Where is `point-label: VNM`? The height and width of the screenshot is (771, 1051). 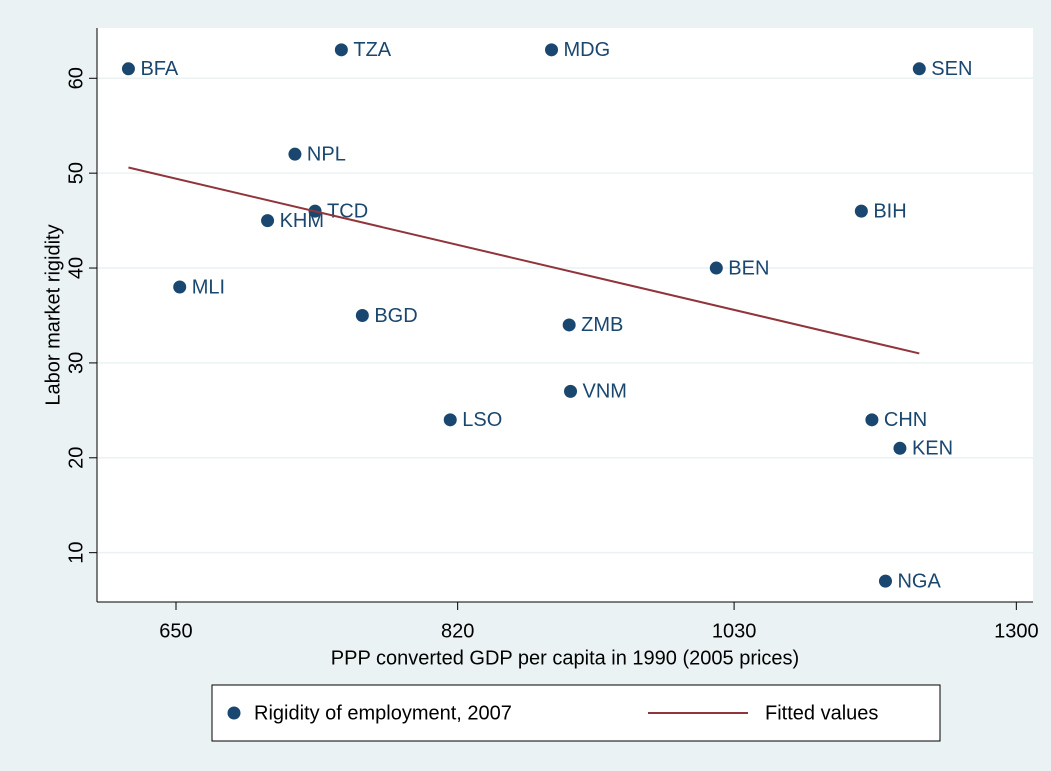 point-label: VNM is located at coordinates (605, 392).